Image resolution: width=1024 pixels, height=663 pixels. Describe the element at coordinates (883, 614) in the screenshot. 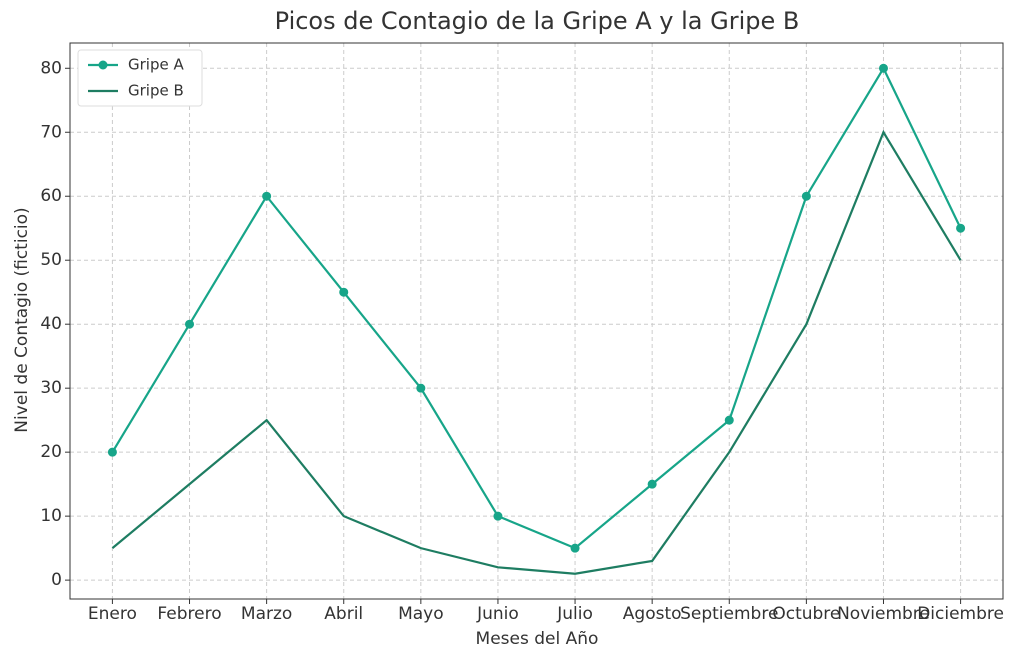

I see `x-tick-label: Noviembre` at that location.